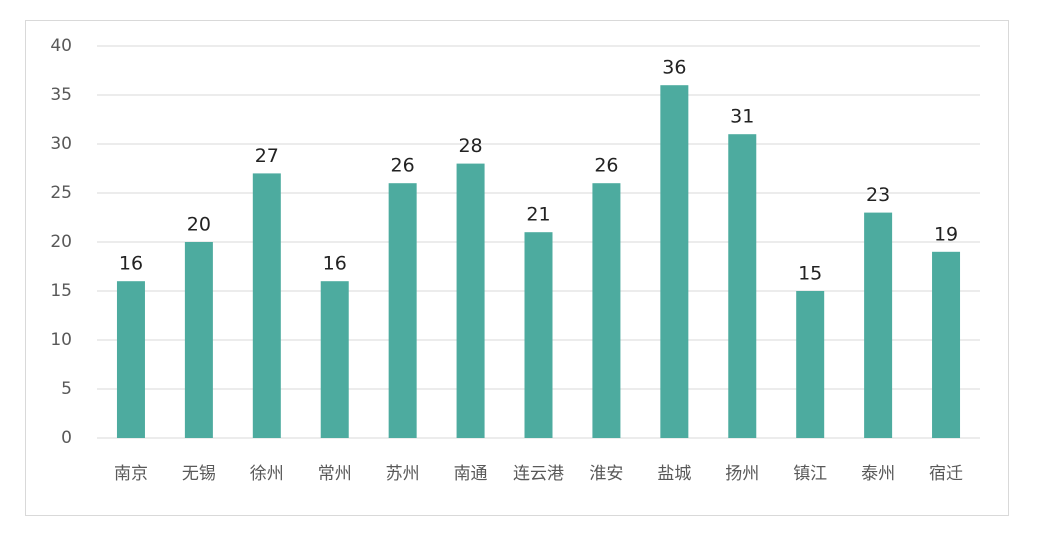  What do you see at coordinates (538, 215) in the screenshot?
I see `data-label: 21` at bounding box center [538, 215].